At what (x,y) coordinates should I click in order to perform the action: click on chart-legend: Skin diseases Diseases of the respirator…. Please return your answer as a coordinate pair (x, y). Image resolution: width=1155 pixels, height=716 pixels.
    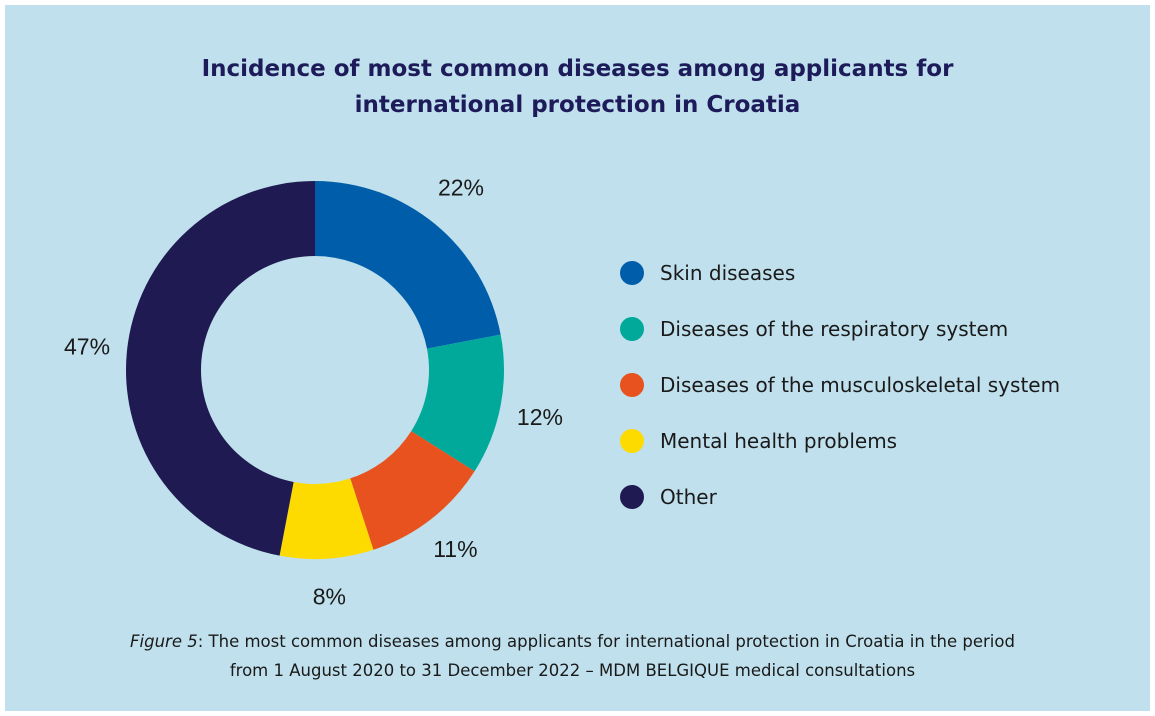
    Looking at the image, I should click on (840, 385).